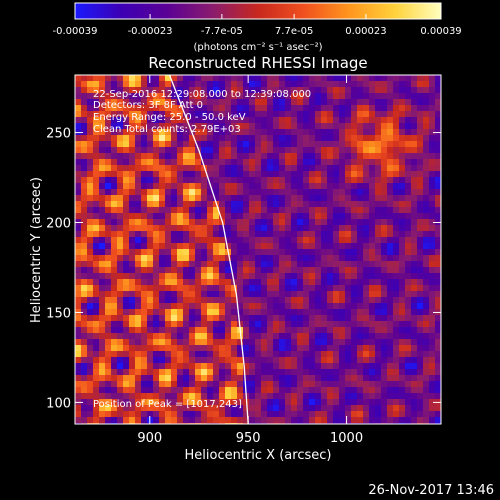  I want to click on y-tick-label: 100, so click(58, 403).